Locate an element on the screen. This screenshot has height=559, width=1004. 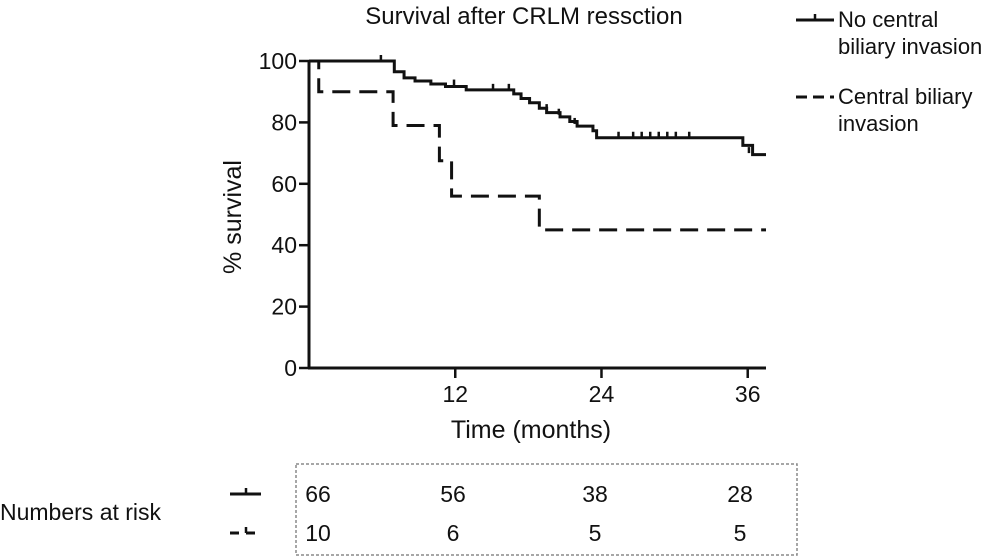
risk-cell: 6 is located at coordinates (453, 533).